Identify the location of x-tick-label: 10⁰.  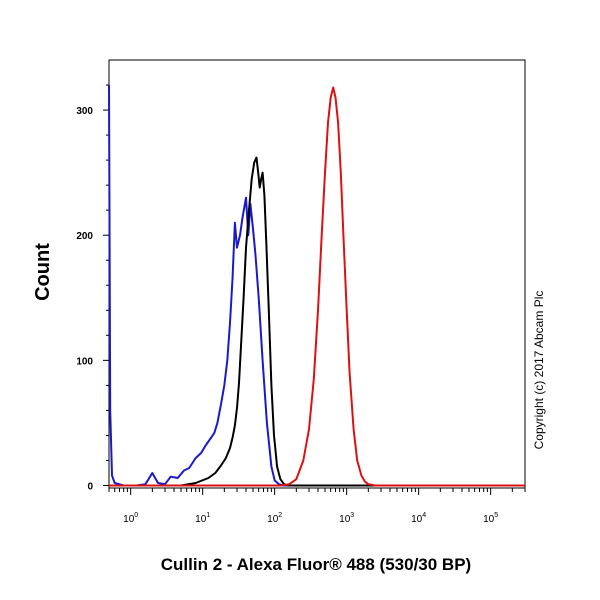
(130, 518).